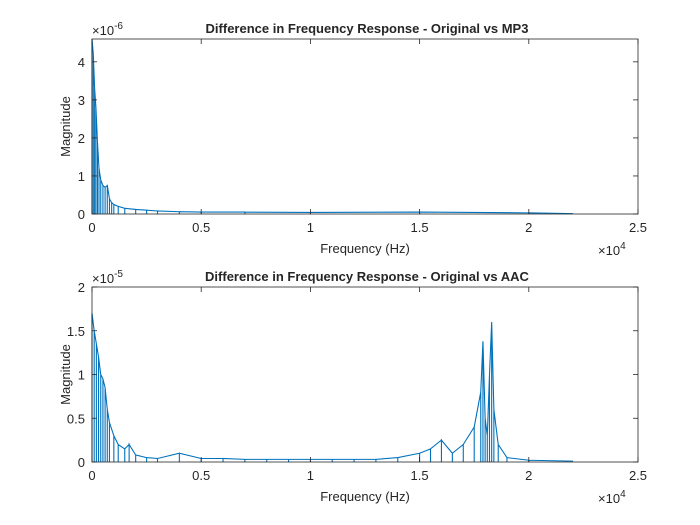 The image size is (700, 525). What do you see at coordinates (76, 331) in the screenshot?
I see `y-tick-label: 1.5` at bounding box center [76, 331].